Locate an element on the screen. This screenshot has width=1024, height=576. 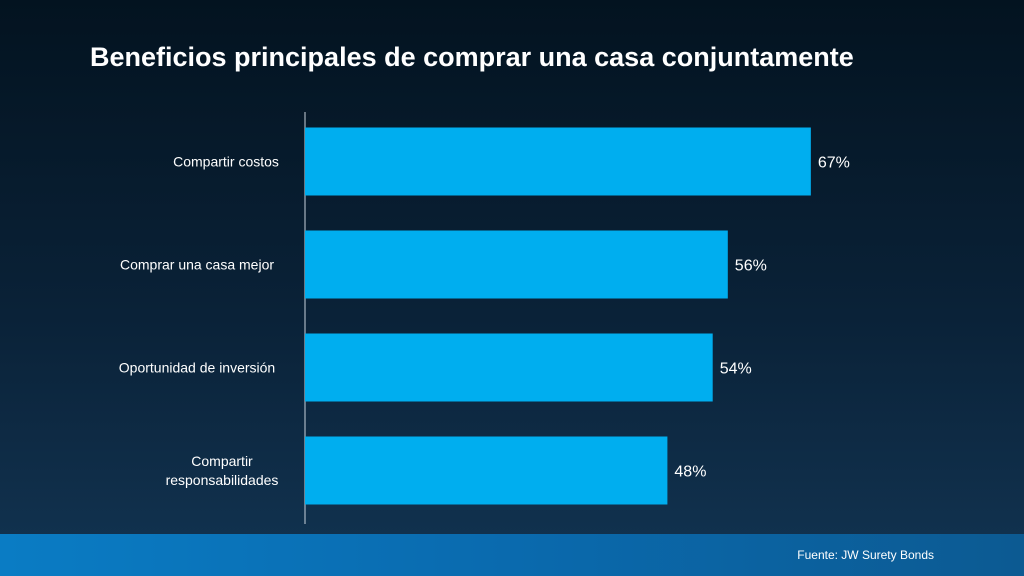
category-label-line: Oportunidad de inversión is located at coordinates (197, 368).